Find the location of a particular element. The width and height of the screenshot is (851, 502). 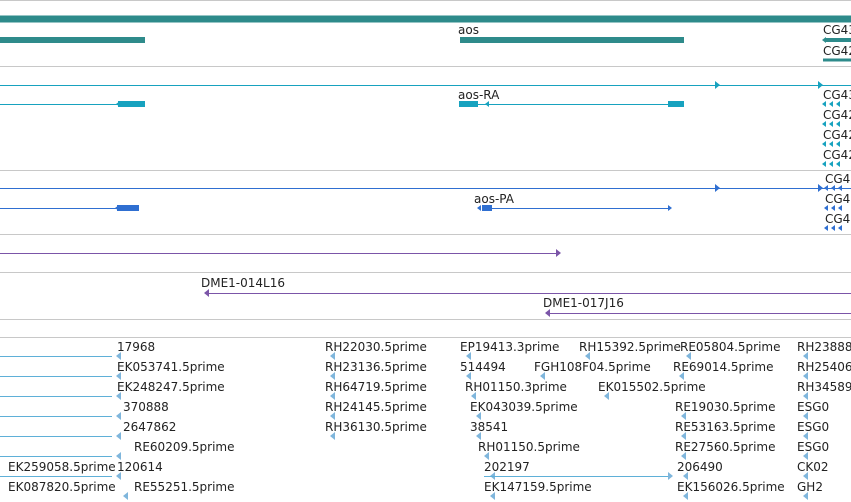

protein-label: aos-PA is located at coordinates (494, 199).